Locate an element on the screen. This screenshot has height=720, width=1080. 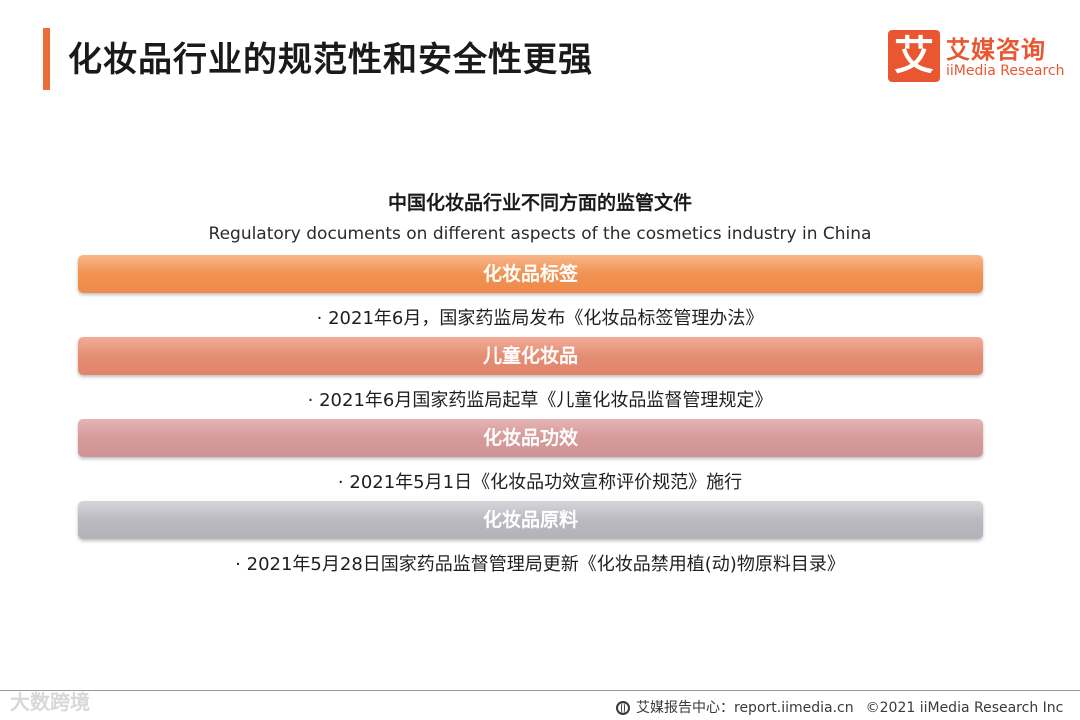
watermark: 大数跨境 is located at coordinates (50, 702).